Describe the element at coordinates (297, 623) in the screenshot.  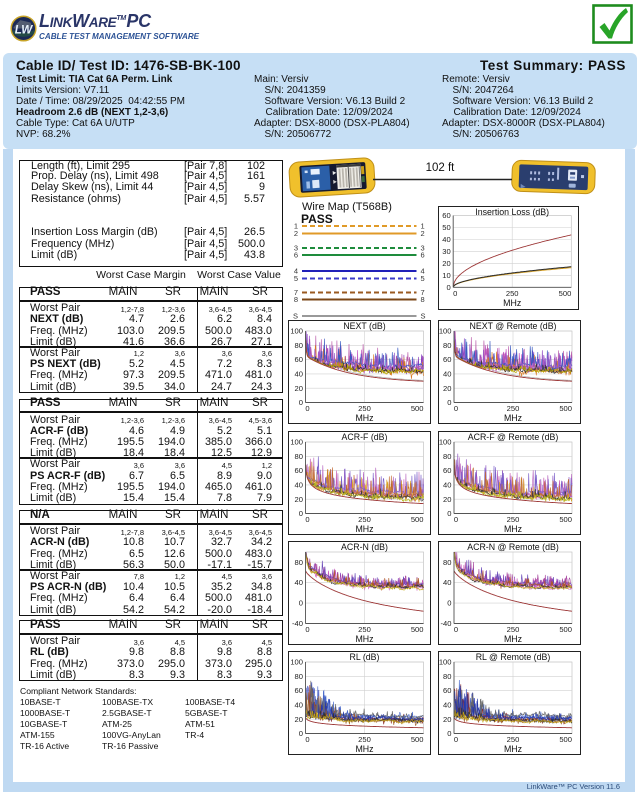
I see `svg-text: -40` at that location.